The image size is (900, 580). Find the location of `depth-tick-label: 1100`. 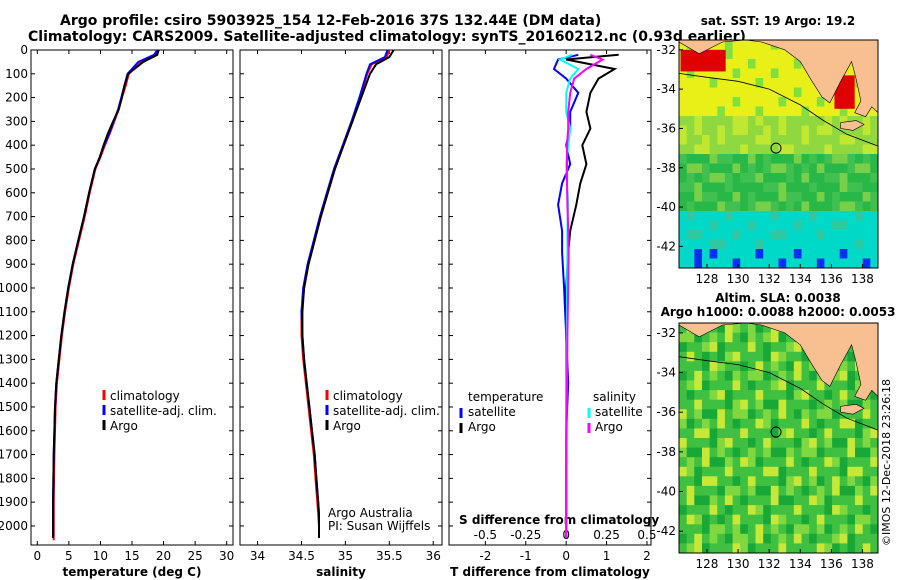

depth-tick-label: 1100 is located at coordinates (14, 312).